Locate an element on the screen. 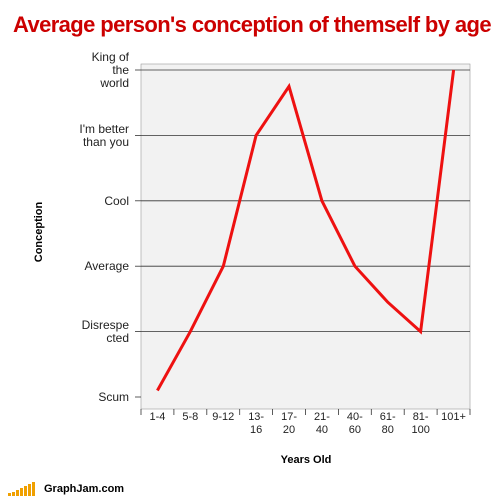 This screenshot has height=497, width=504. x-tick-label: 101+ is located at coordinates (453, 417).